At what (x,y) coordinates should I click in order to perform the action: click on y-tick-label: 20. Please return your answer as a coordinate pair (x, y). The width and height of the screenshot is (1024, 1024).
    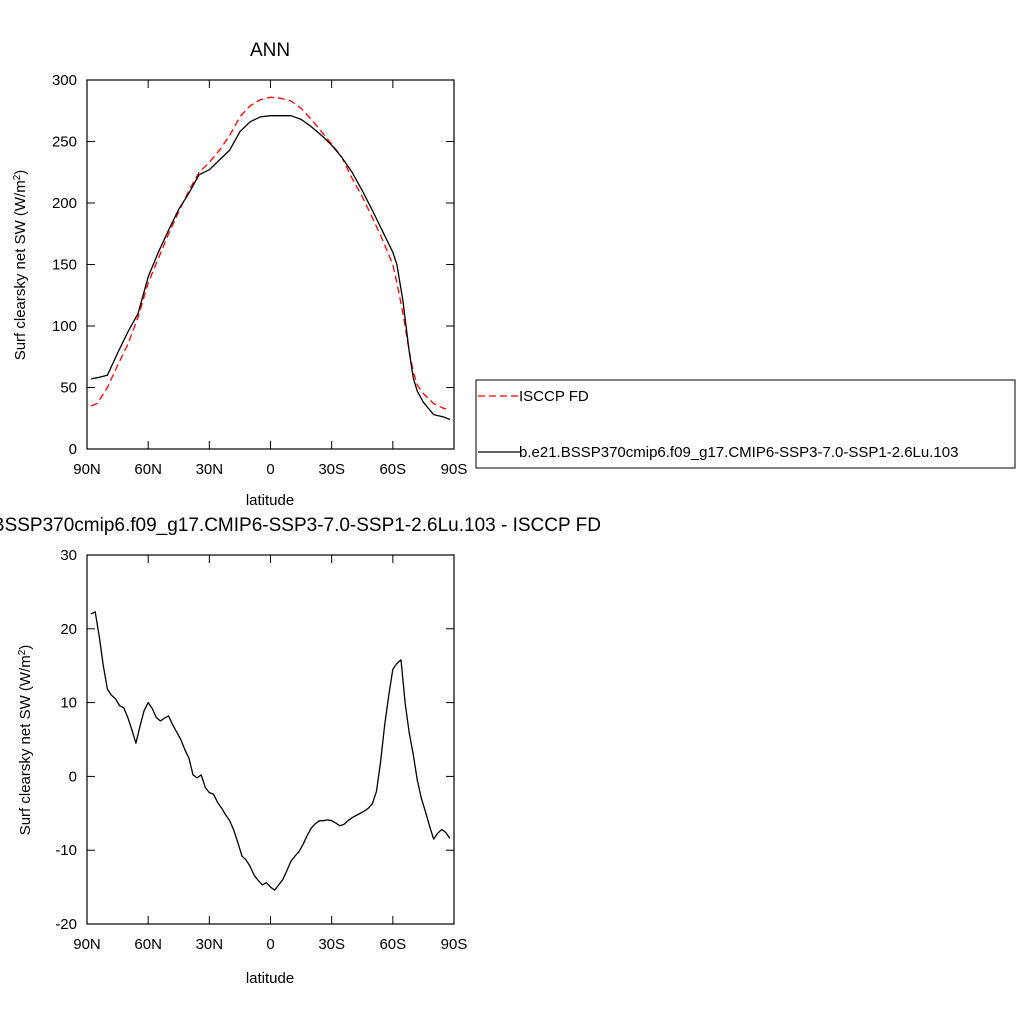
    Looking at the image, I should click on (68, 629).